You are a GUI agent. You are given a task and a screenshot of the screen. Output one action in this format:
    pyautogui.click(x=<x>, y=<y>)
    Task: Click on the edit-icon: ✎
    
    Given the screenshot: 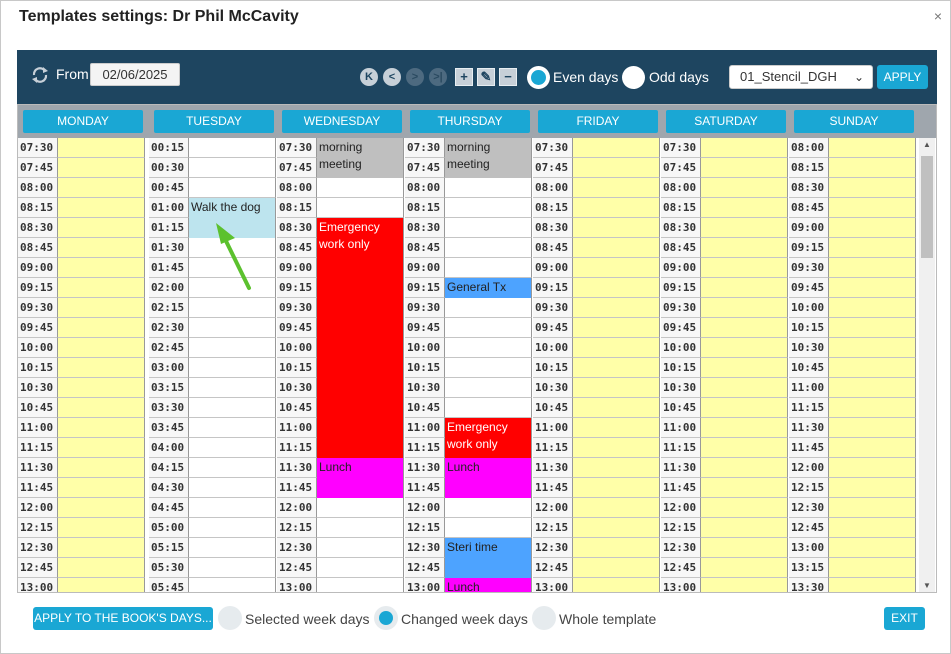 What is the action you would take?
    pyautogui.click(x=486, y=77)
    